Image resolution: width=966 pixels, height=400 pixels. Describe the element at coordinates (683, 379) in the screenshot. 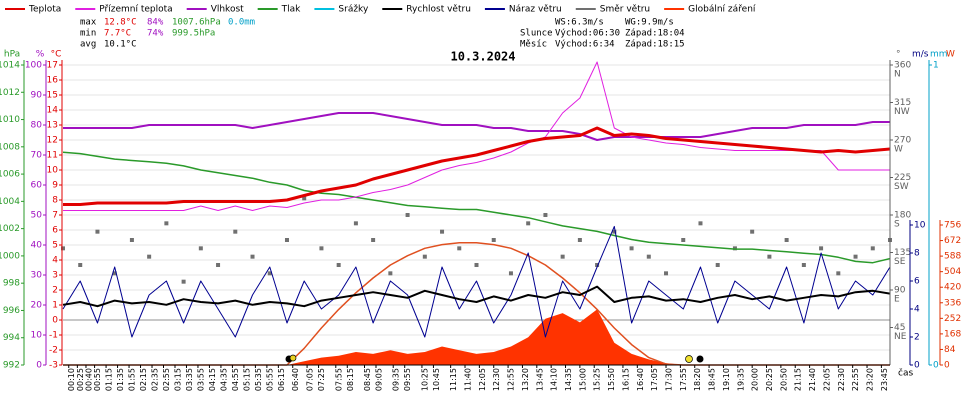

I see `x-tick-label: 17:55` at that location.